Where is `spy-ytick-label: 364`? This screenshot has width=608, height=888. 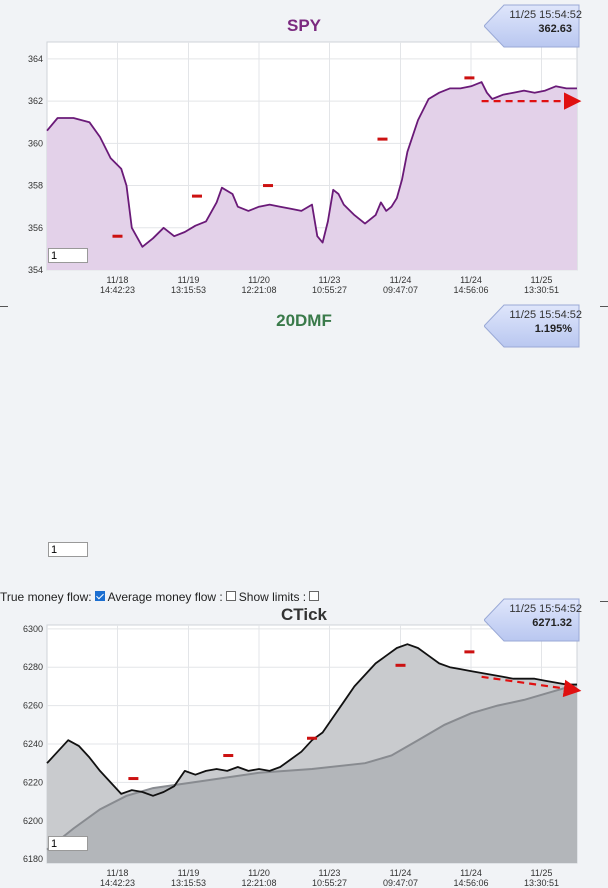
spy-ytick-label: 364 is located at coordinates (35, 59).